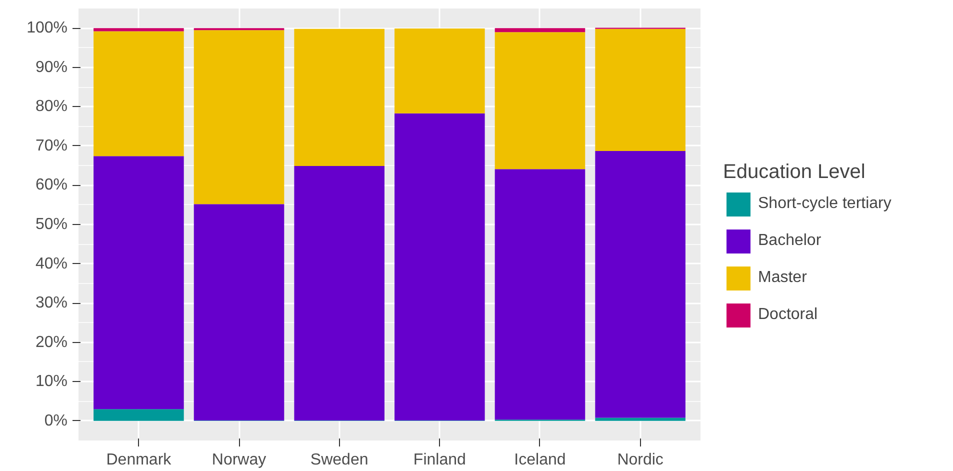  Describe the element at coordinates (790, 241) in the screenshot. I see `legend-label: Bachelor` at that location.